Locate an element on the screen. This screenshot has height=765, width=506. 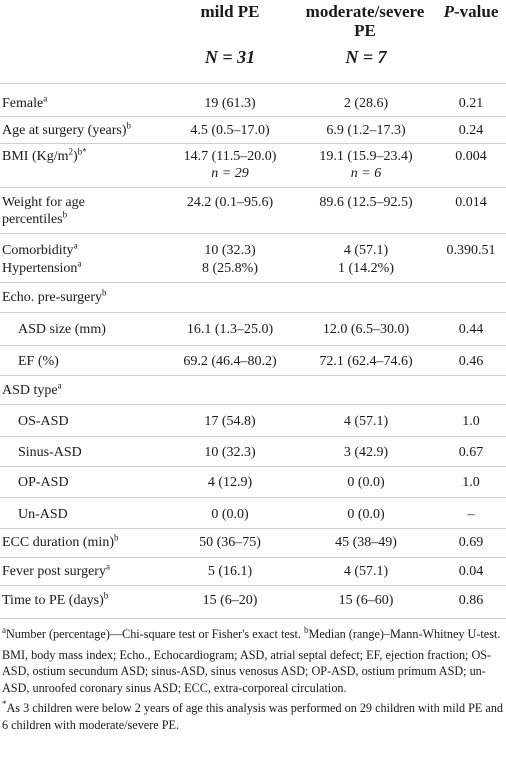
cell-moderate-n: n = 6 is located at coordinates (366, 173).